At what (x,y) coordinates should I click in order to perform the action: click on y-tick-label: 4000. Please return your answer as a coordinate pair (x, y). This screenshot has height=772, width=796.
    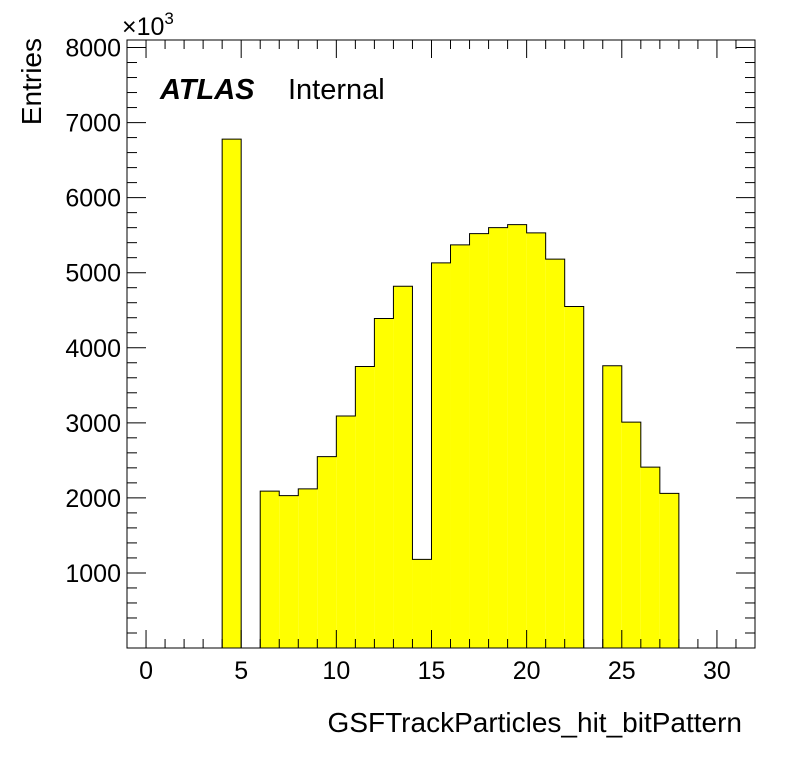
    Looking at the image, I should click on (93, 349).